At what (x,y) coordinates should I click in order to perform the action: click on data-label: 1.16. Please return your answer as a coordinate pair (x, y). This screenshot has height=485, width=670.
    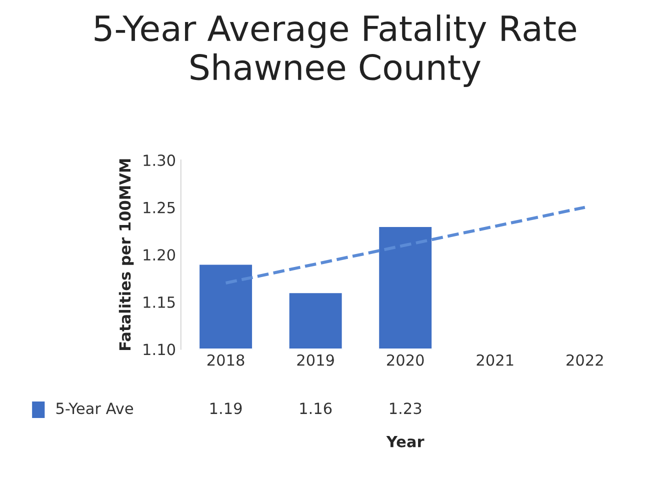
    Looking at the image, I should click on (316, 408).